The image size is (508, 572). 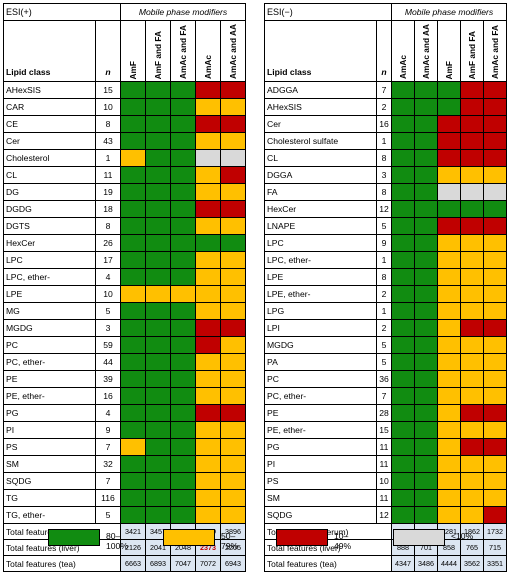 I want to click on modifiers-title: Mobile phase modifiers, so click(x=449, y=12).